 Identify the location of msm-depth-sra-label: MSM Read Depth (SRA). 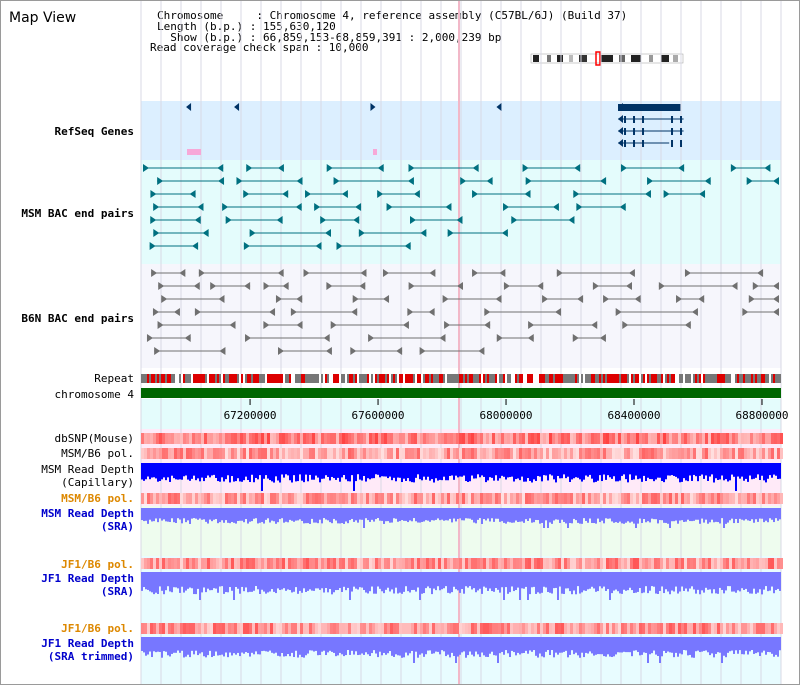
(87, 520).